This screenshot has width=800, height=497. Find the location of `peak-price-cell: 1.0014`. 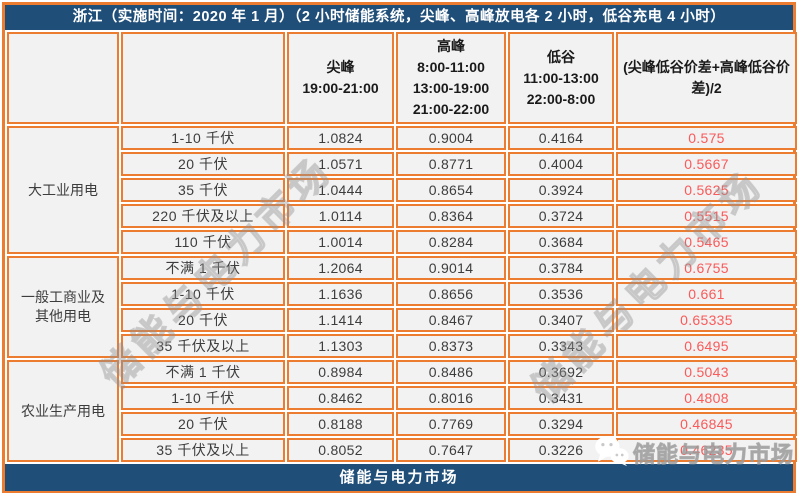

peak-price-cell: 1.0014 is located at coordinates (340, 242).